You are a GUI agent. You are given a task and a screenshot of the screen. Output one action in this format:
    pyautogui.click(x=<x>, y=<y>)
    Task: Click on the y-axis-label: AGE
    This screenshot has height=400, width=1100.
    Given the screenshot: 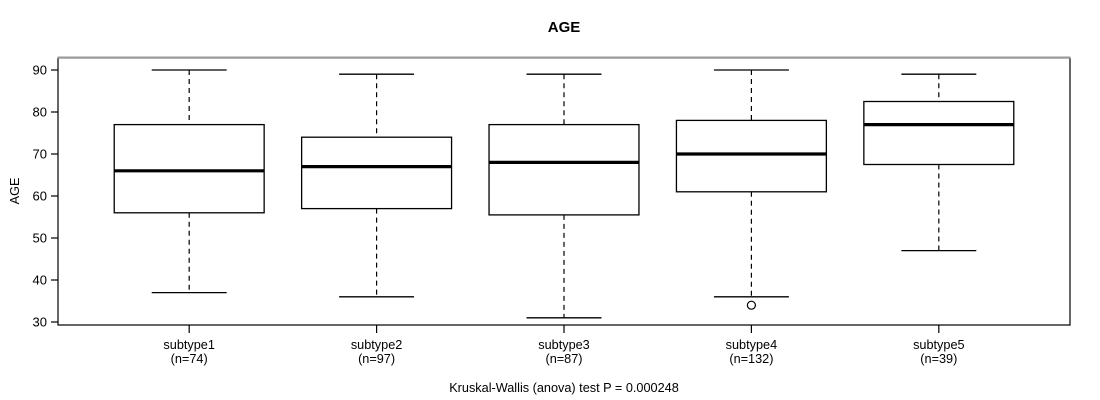 What is the action you would take?
    pyautogui.click(x=15, y=191)
    